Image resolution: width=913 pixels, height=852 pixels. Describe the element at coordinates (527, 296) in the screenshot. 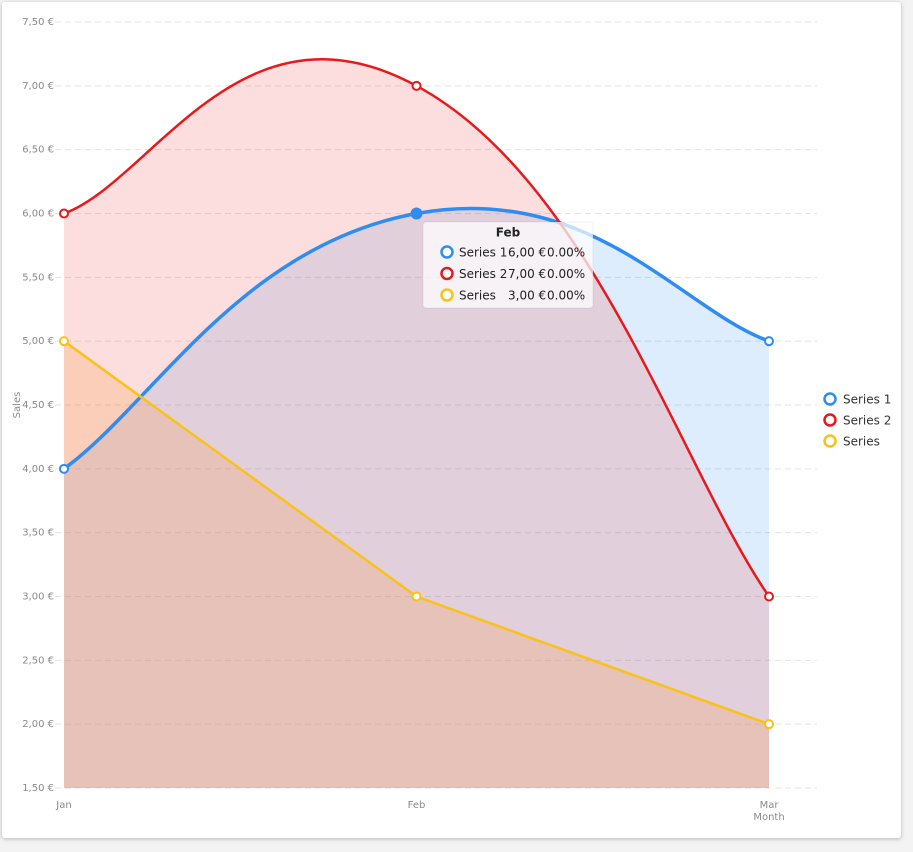

I see `tooltip-value: 3,00 €` at that location.